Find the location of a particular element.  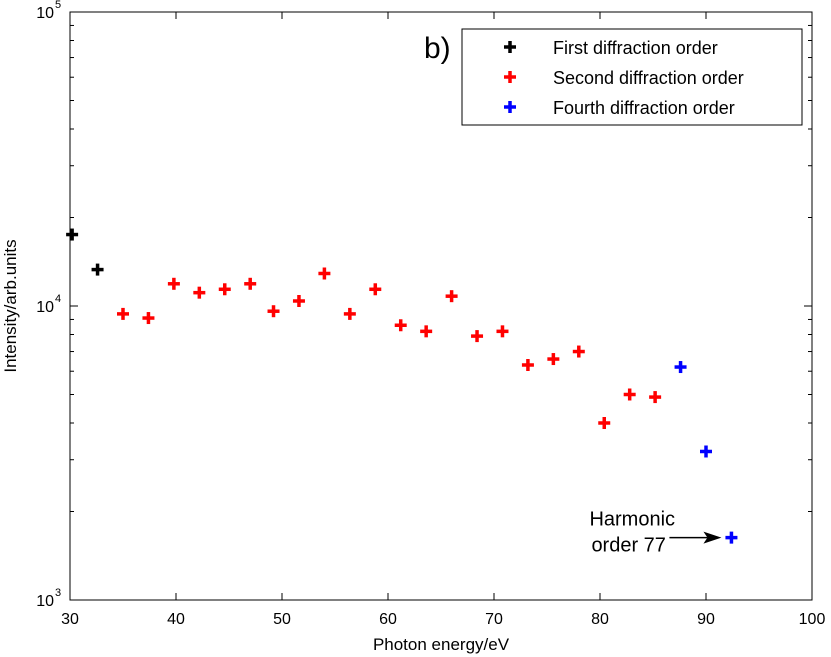

y-tick-label: 10 3 is located at coordinates (48, 598).